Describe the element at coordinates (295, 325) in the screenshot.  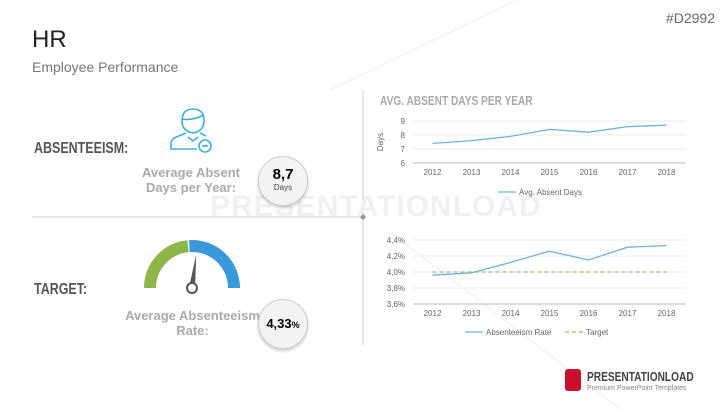
I see `avg-rate-unit: %` at that location.